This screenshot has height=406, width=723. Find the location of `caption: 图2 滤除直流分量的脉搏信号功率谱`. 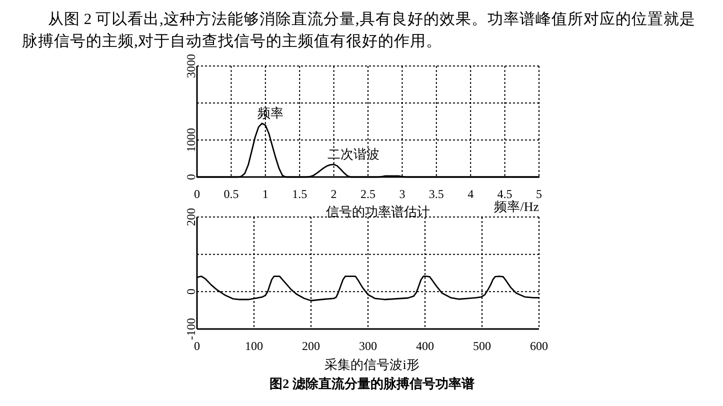

caption: 图2 滤除直流分量的脉搏信号功率谱 is located at coordinates (372, 383).